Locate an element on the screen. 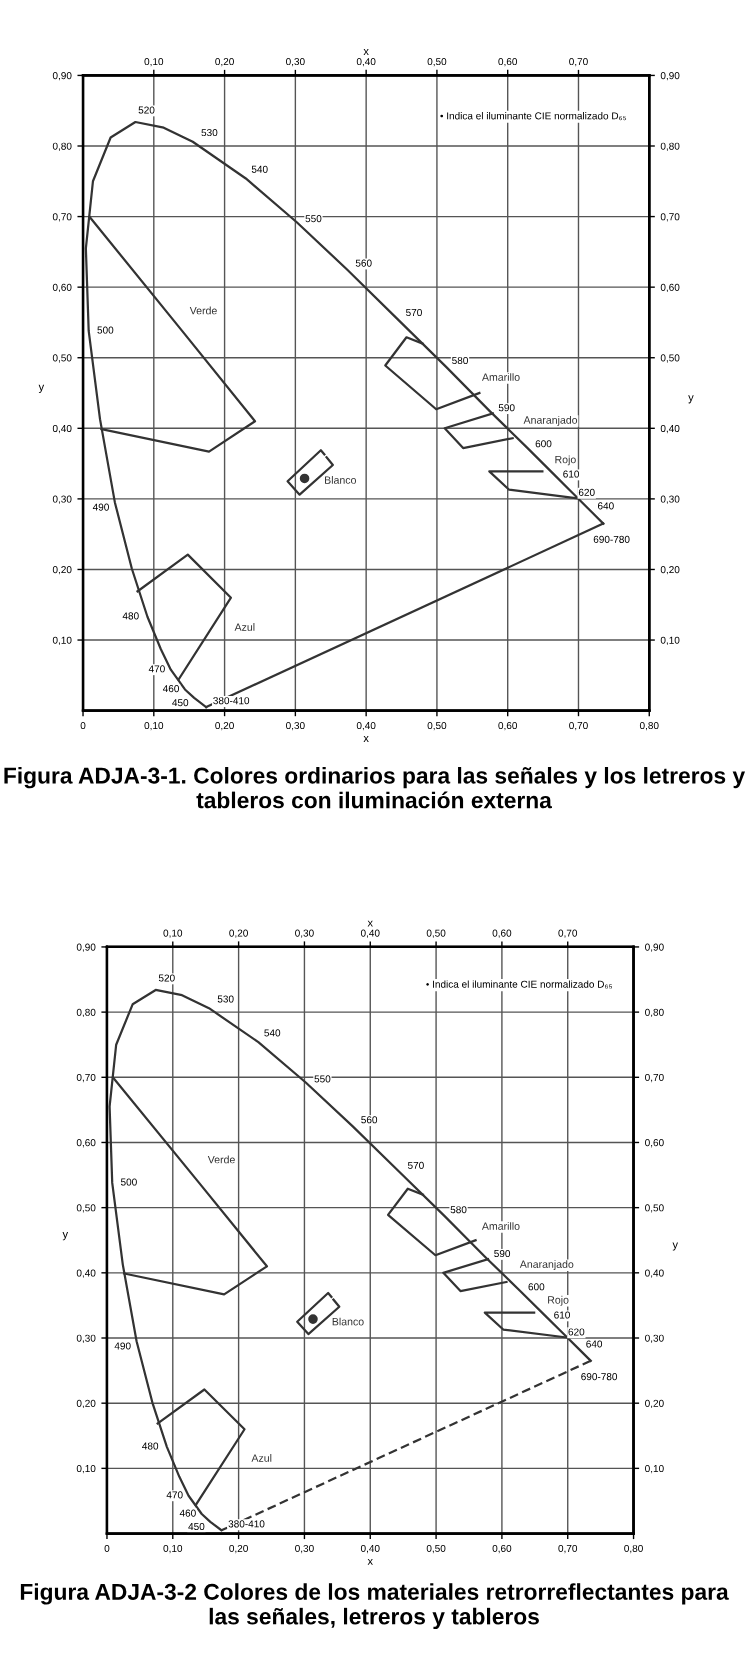 The width and height of the screenshot is (748, 1676). text: Figura ADJA-3-2 Colores de los materiales retrorreflectantes para las señales, letreros y tableros is located at coordinates (374, 1606).